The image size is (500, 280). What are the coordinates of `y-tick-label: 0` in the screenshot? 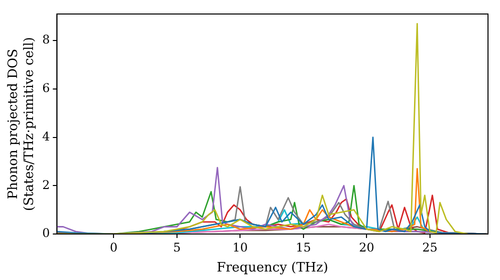 It's located at (46, 233).